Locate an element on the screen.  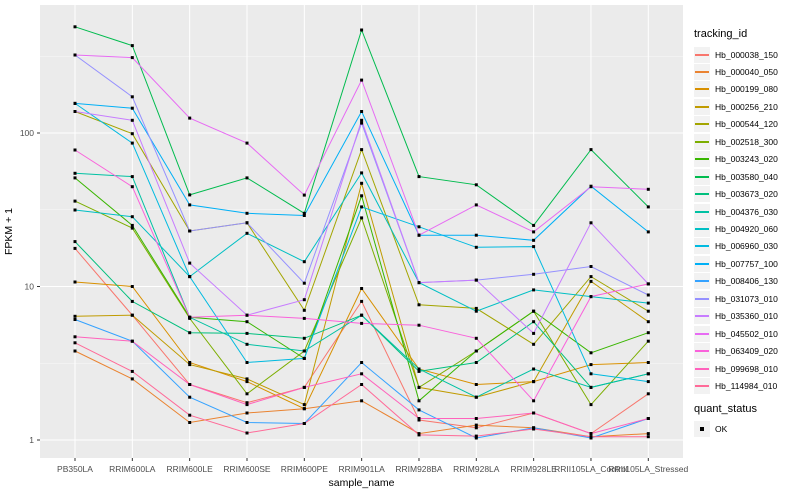
x-tick-label: RRIM928LE is located at coordinates (533, 469).